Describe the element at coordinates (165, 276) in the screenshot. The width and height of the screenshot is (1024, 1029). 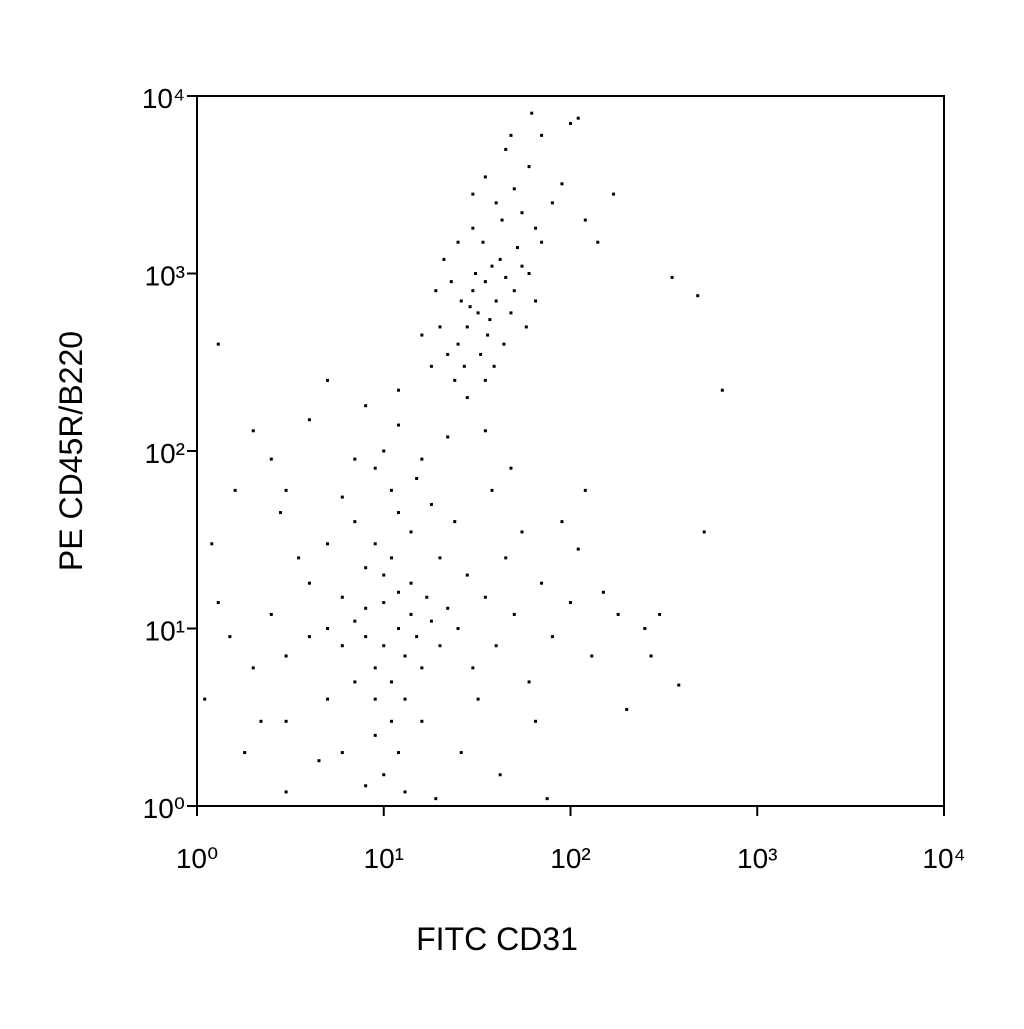
I see `y-tick-label: 10³` at that location.